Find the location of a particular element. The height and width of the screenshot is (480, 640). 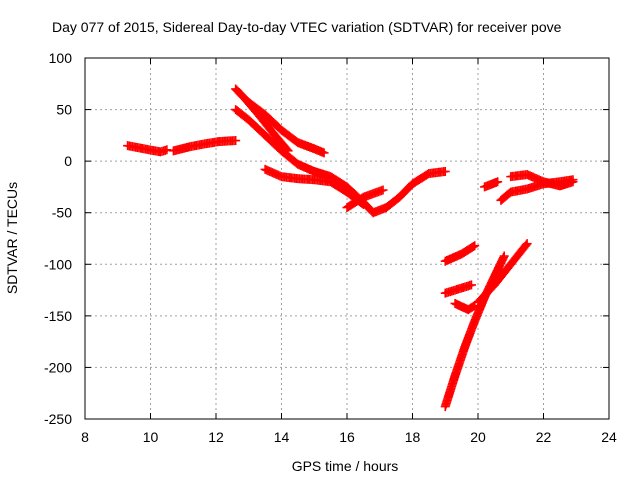

x-tick-label: 18 is located at coordinates (413, 437).